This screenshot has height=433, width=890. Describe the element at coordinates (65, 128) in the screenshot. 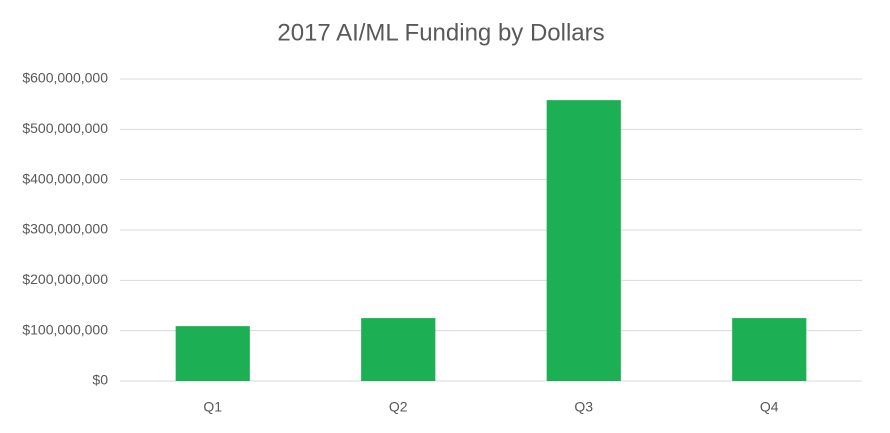

I see `y-tick-label: $500,000,000` at that location.